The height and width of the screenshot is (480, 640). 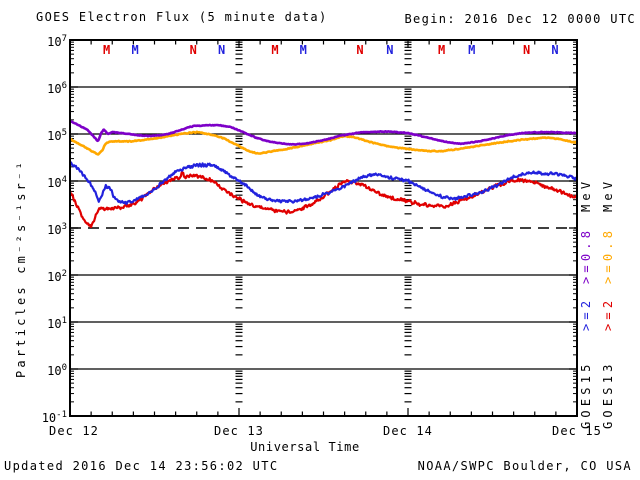 What do you see at coordinates (608, 313) in the screenshot?
I see `legend-goes13-ge2: >=2` at bounding box center [608, 313].